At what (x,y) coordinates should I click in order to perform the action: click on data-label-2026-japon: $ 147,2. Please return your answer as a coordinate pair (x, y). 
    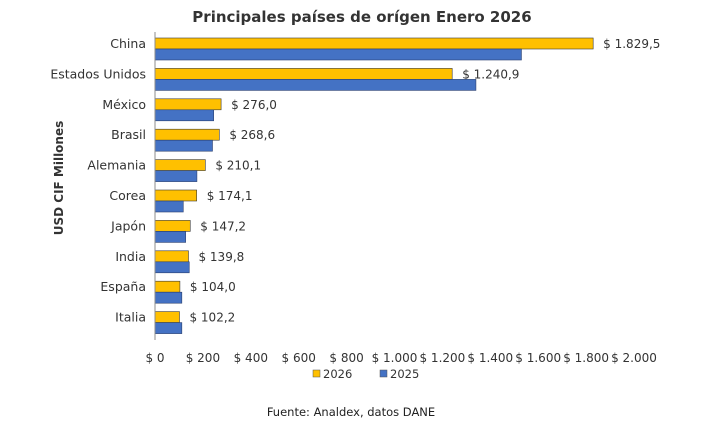
    Looking at the image, I should click on (223, 226).